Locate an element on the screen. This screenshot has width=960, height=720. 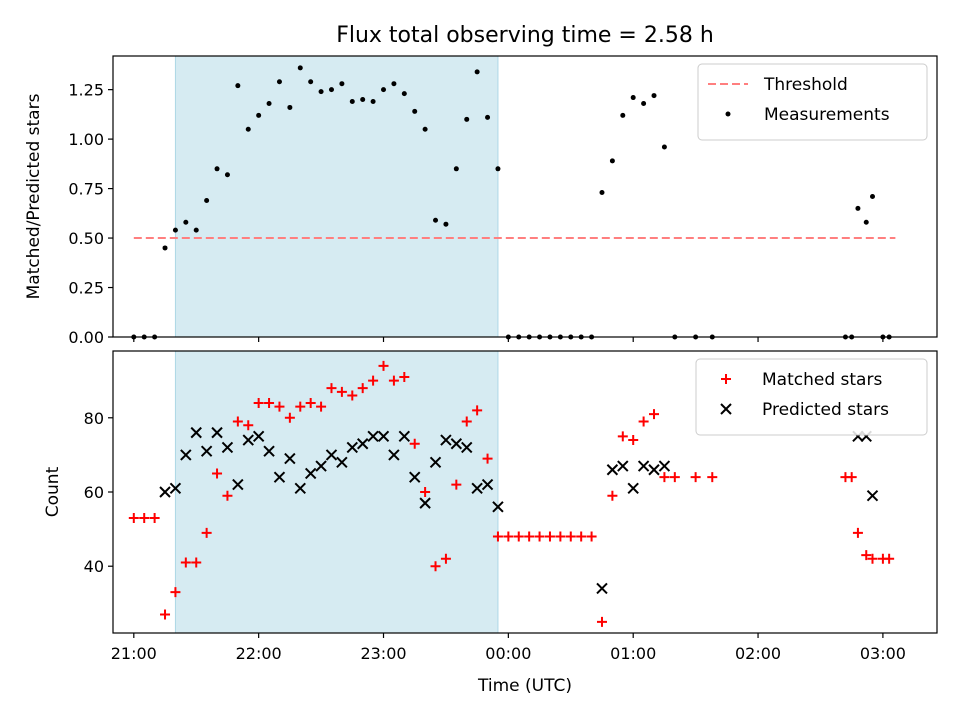
legend-box is located at coordinates (811, 397).